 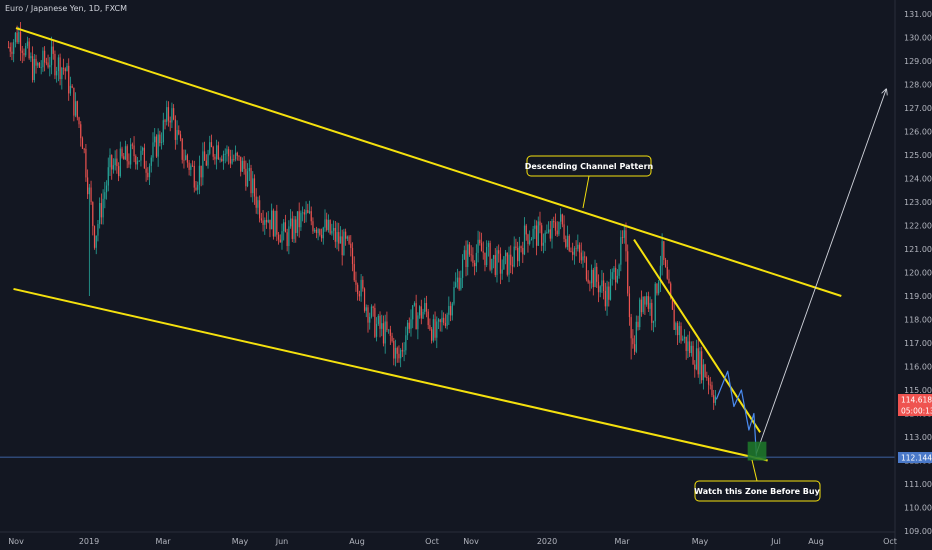 I want to click on price-tick-label: 125.000, so click(x=918, y=155).